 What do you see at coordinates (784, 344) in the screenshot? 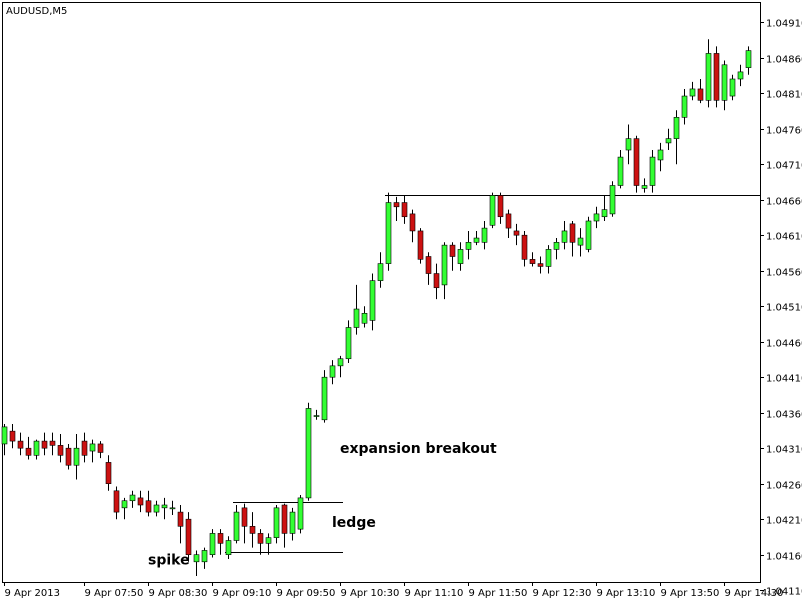
I see `y-tick-label: 1.04460` at bounding box center [784, 344].